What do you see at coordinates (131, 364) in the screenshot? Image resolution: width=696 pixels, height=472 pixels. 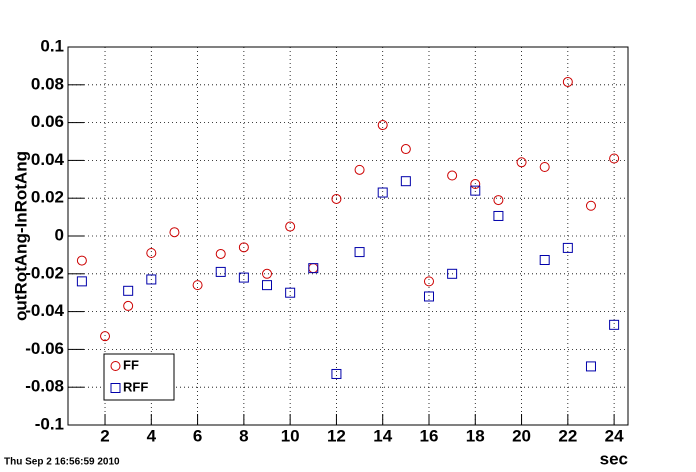 I see `legend-label: FF` at bounding box center [131, 364].